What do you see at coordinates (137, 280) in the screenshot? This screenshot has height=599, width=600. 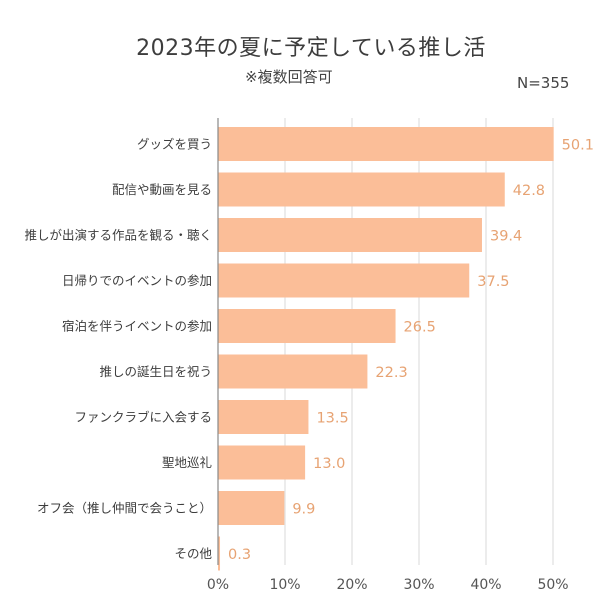 I see `category-label: 日帰りでのイベントの参加` at bounding box center [137, 280].